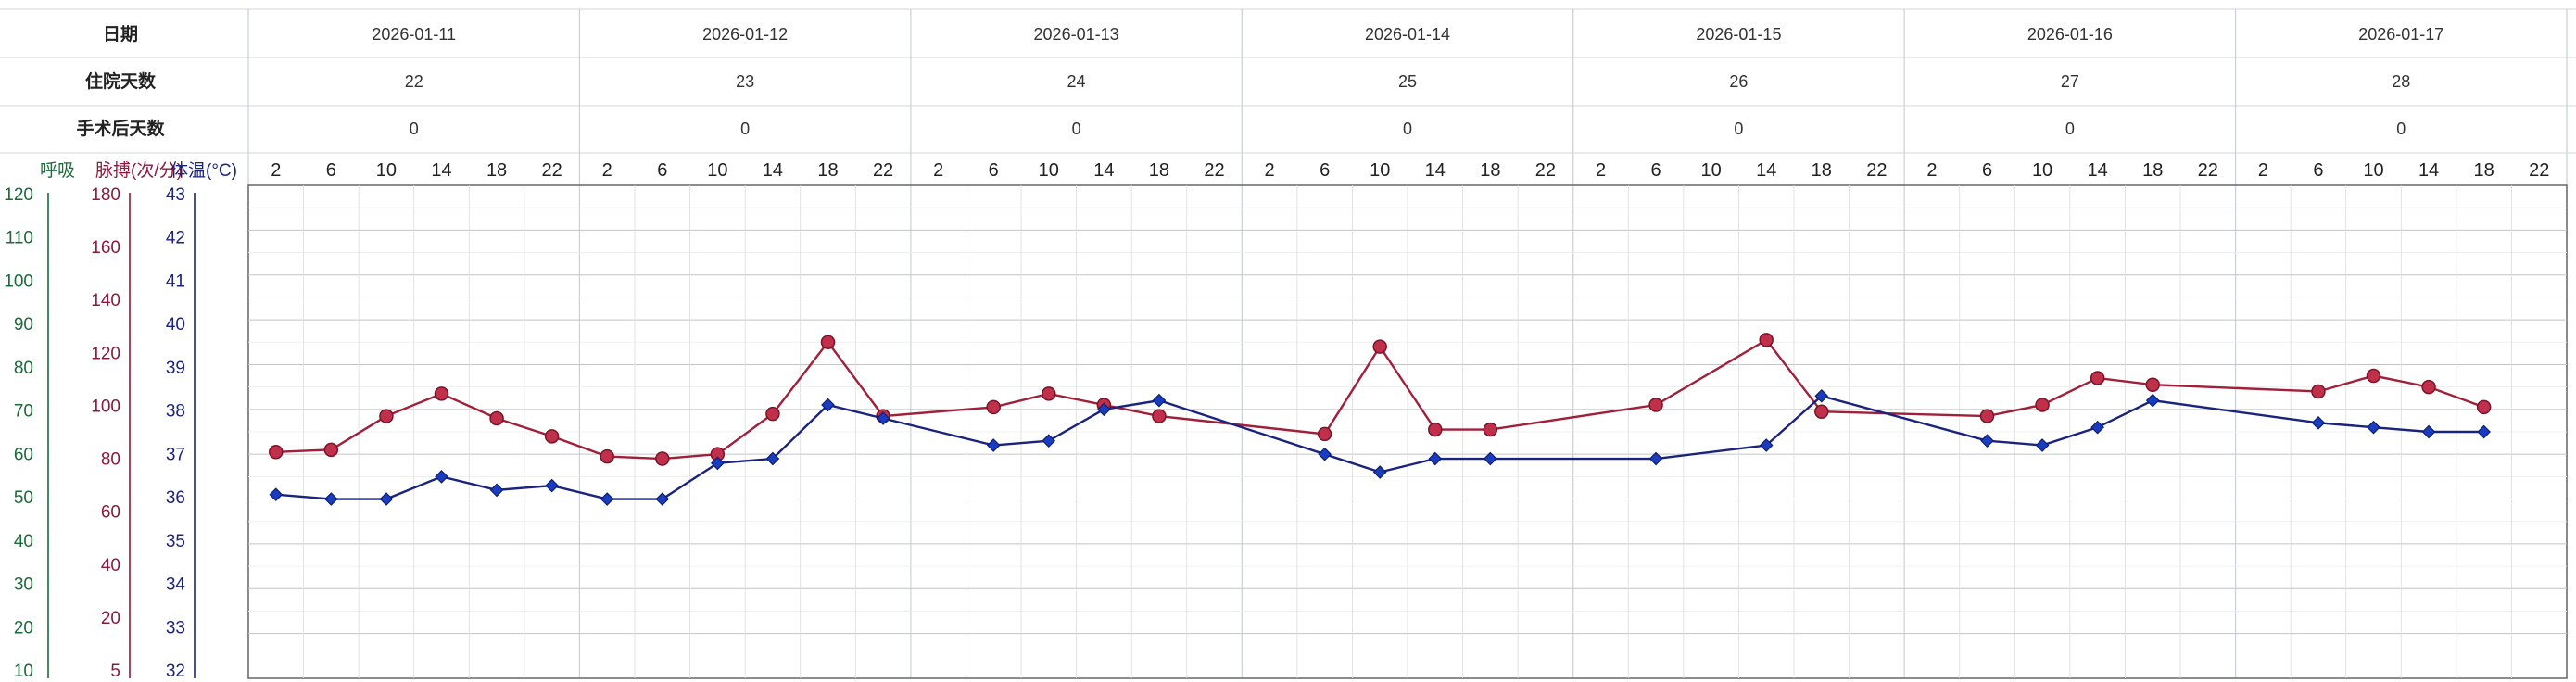 Image resolution: width=2576 pixels, height=682 pixels. Describe the element at coordinates (139, 170) in the screenshot. I see `pulse-axis-title: 脉搏(次/分)` at that location.